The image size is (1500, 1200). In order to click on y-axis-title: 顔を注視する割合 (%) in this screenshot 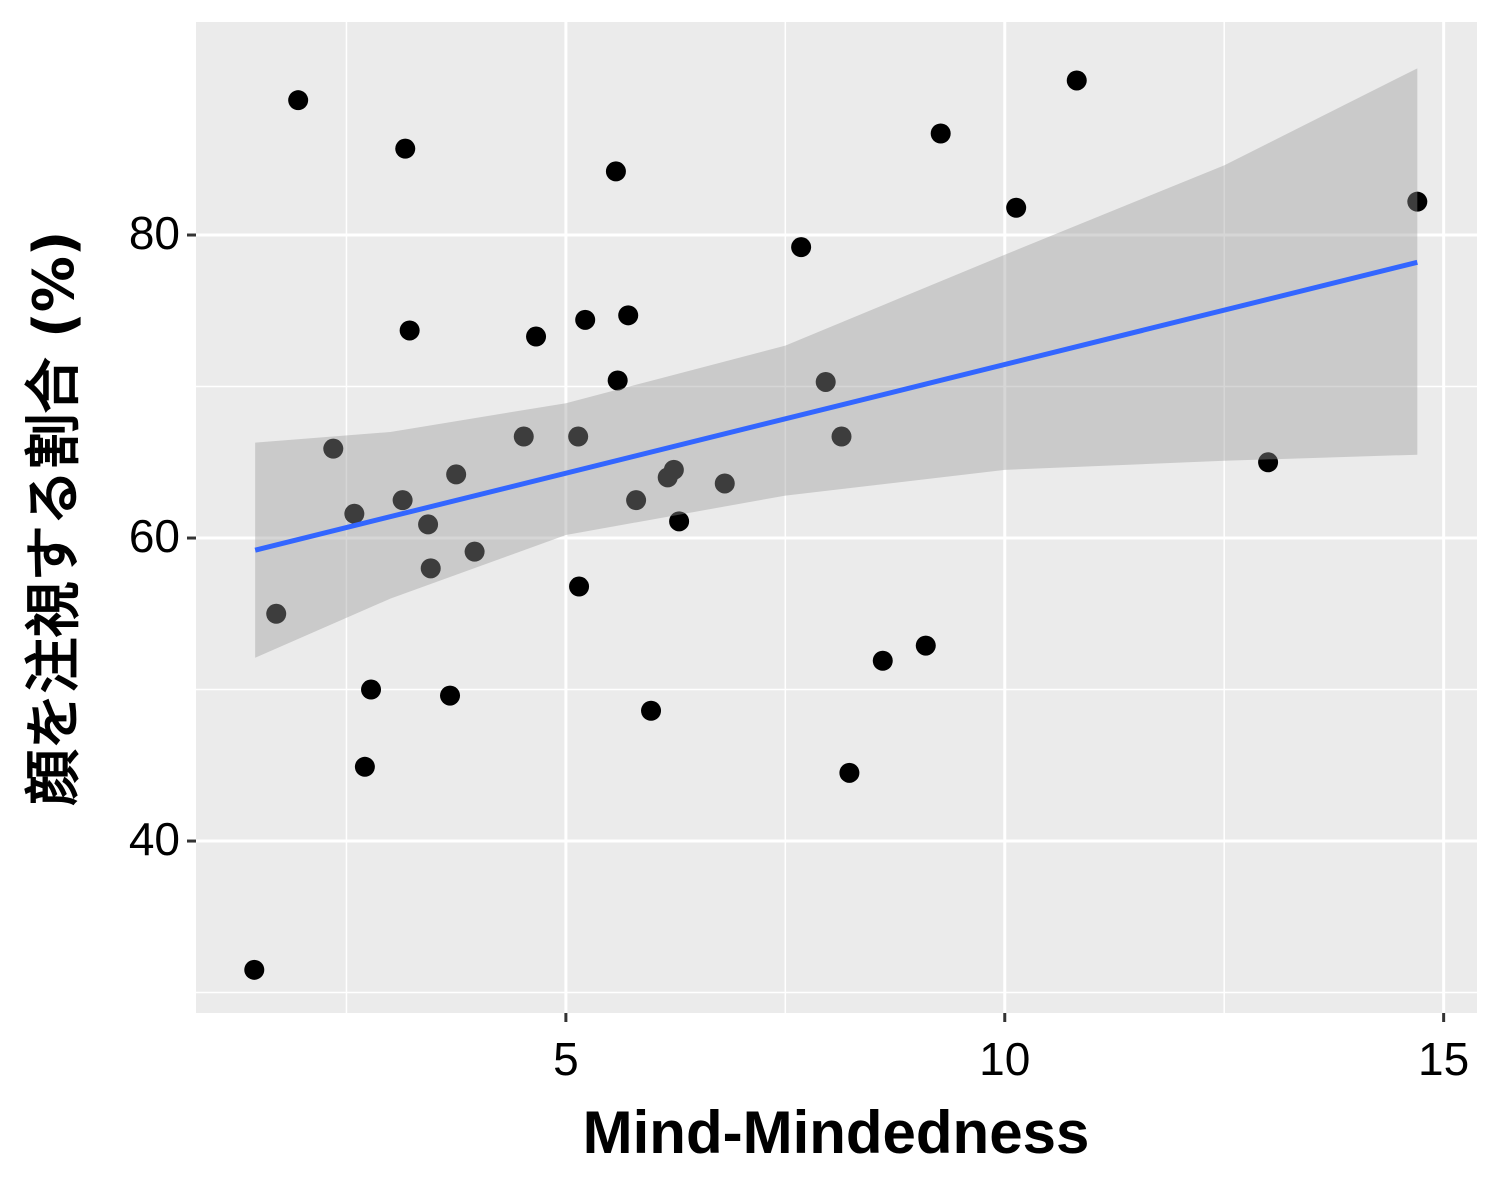, I will do `click(54, 518)`.